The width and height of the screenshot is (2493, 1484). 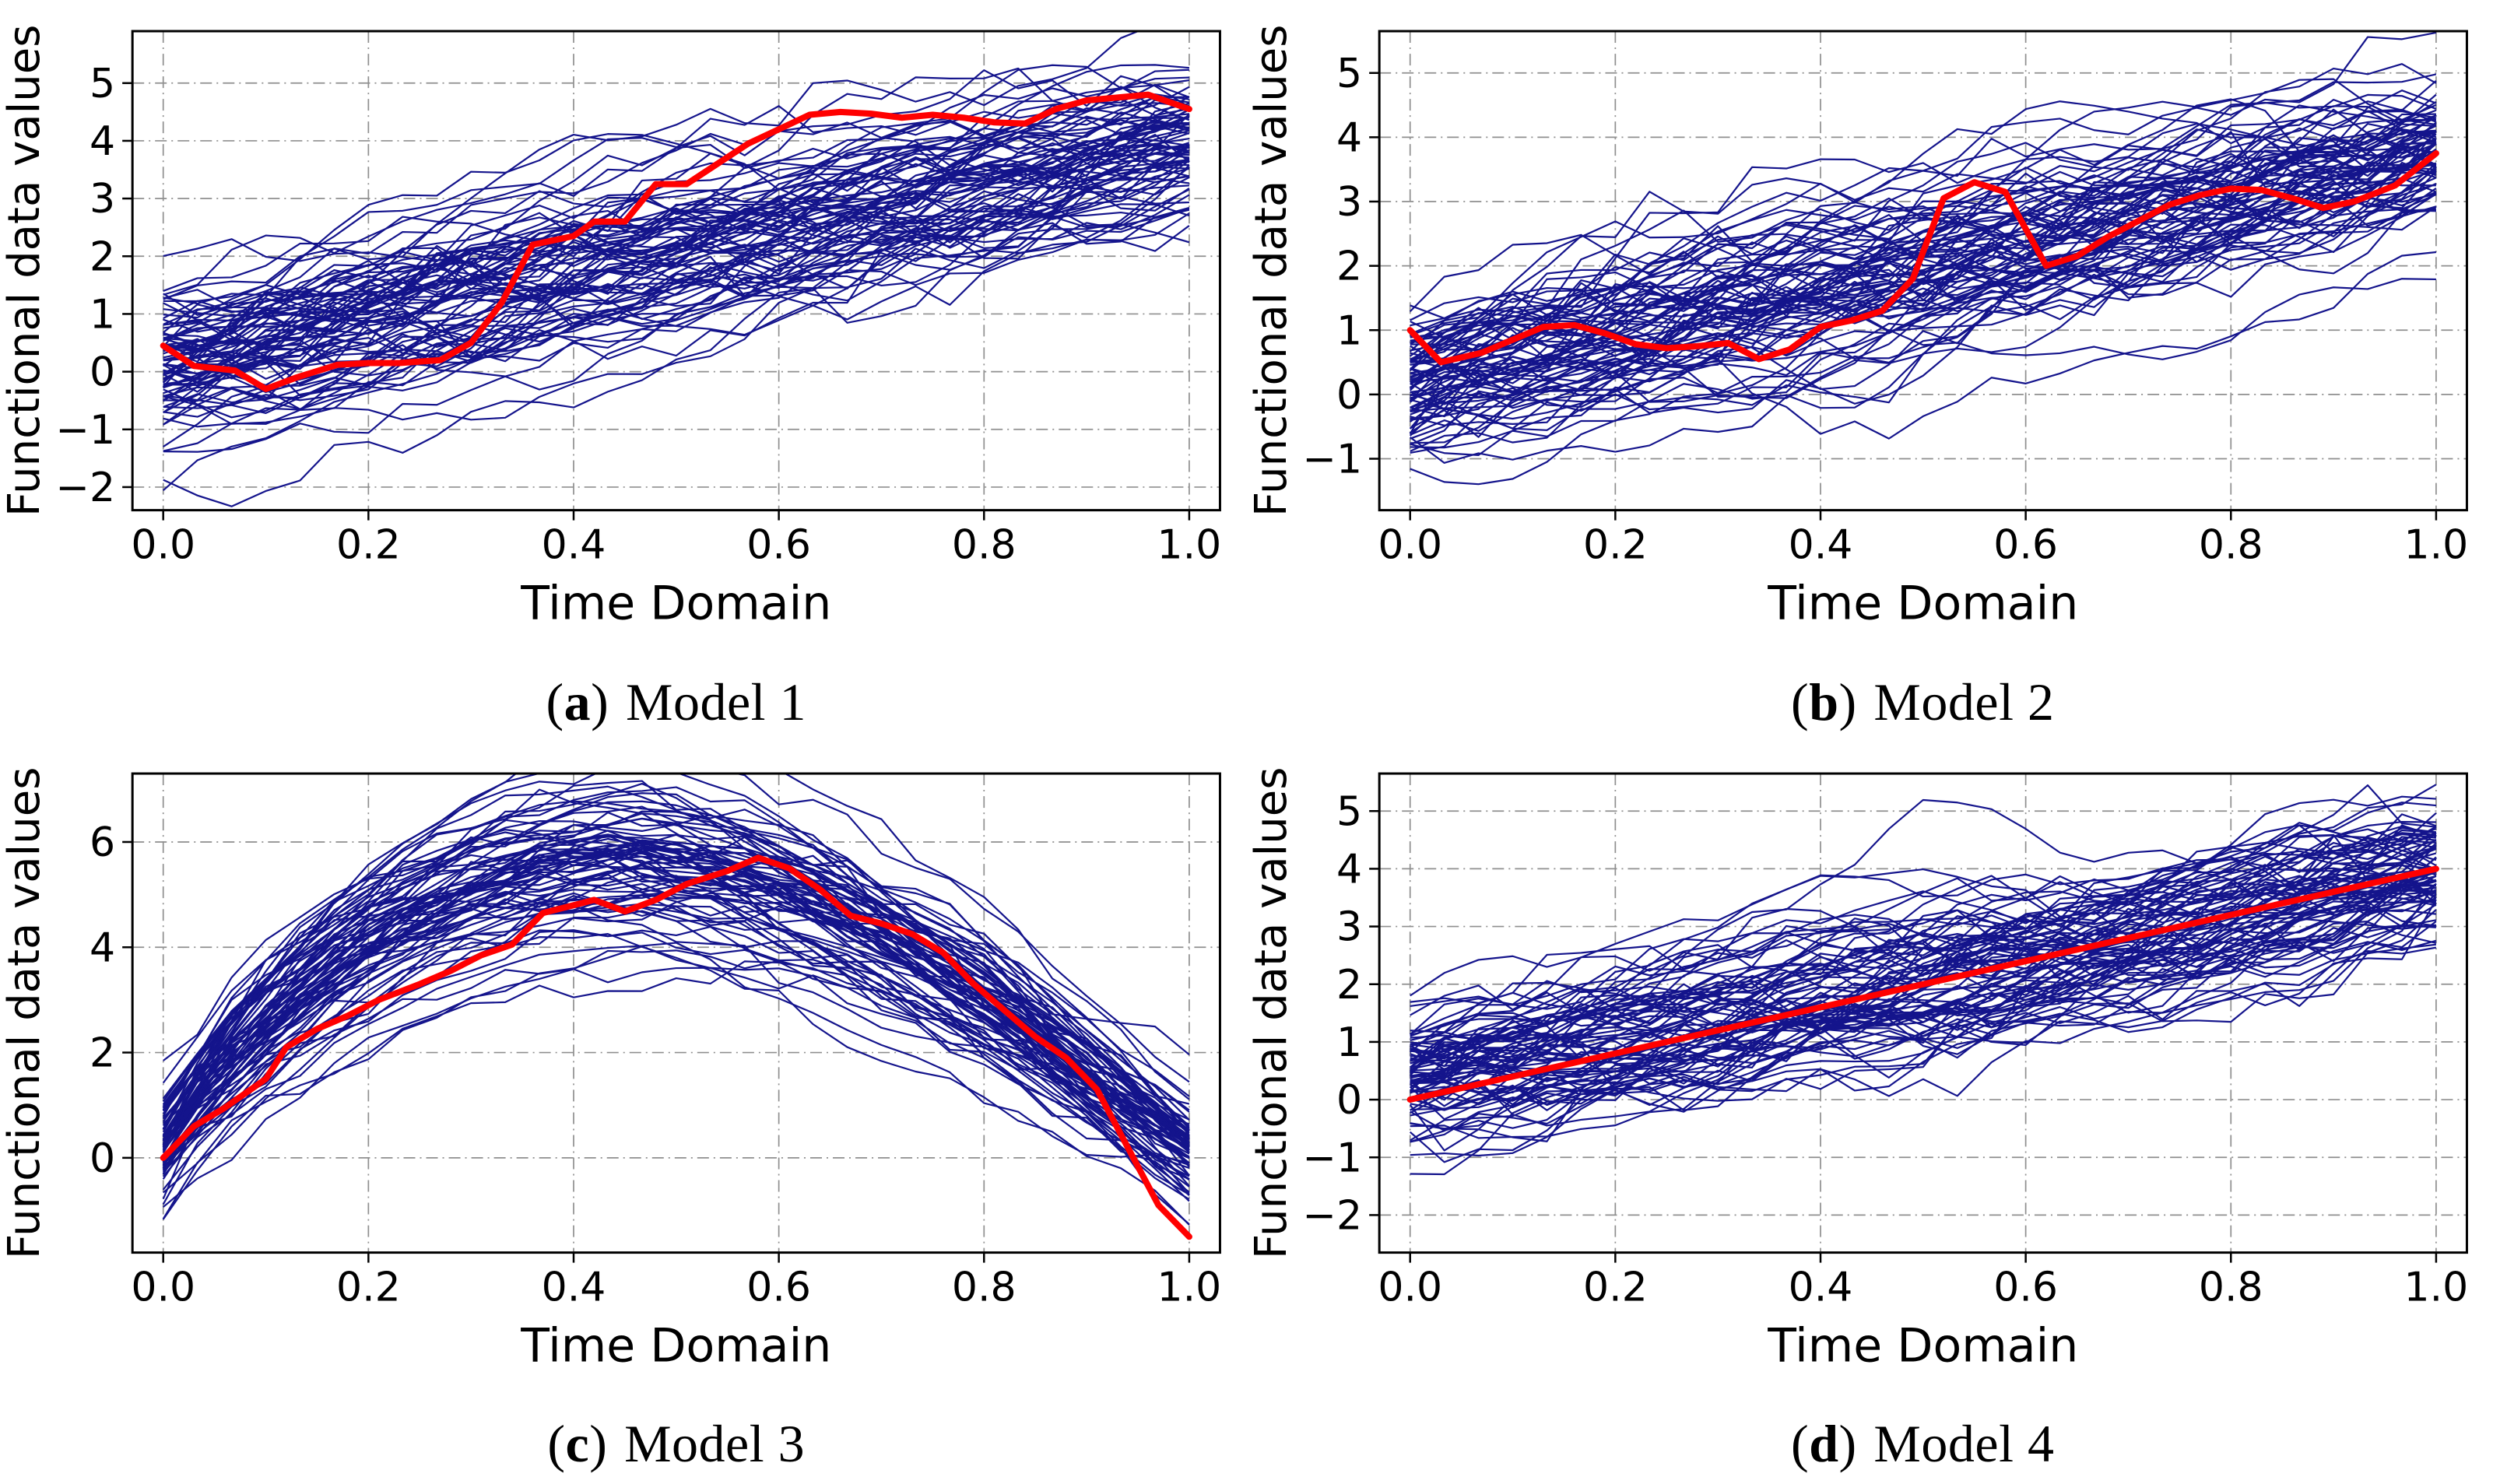 What do you see at coordinates (716, 701) in the screenshot?
I see `caption-label: Model 1` at bounding box center [716, 701].